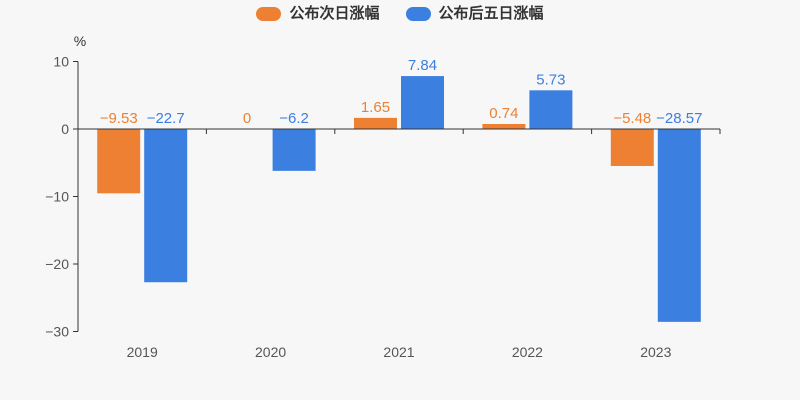 The width and height of the screenshot is (800, 400). Describe the element at coordinates (119, 161) in the screenshot. I see `bar-公布次日涨幅-2019` at that location.